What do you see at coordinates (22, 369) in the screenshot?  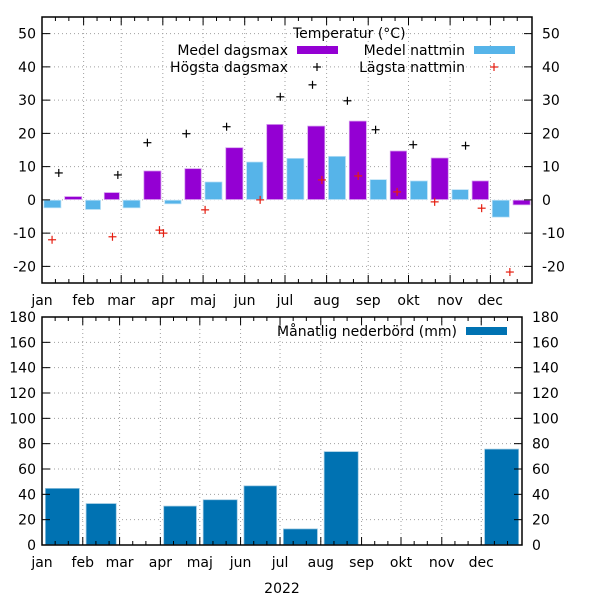 I see `y-tick-label-left: 140` at bounding box center [22, 369].